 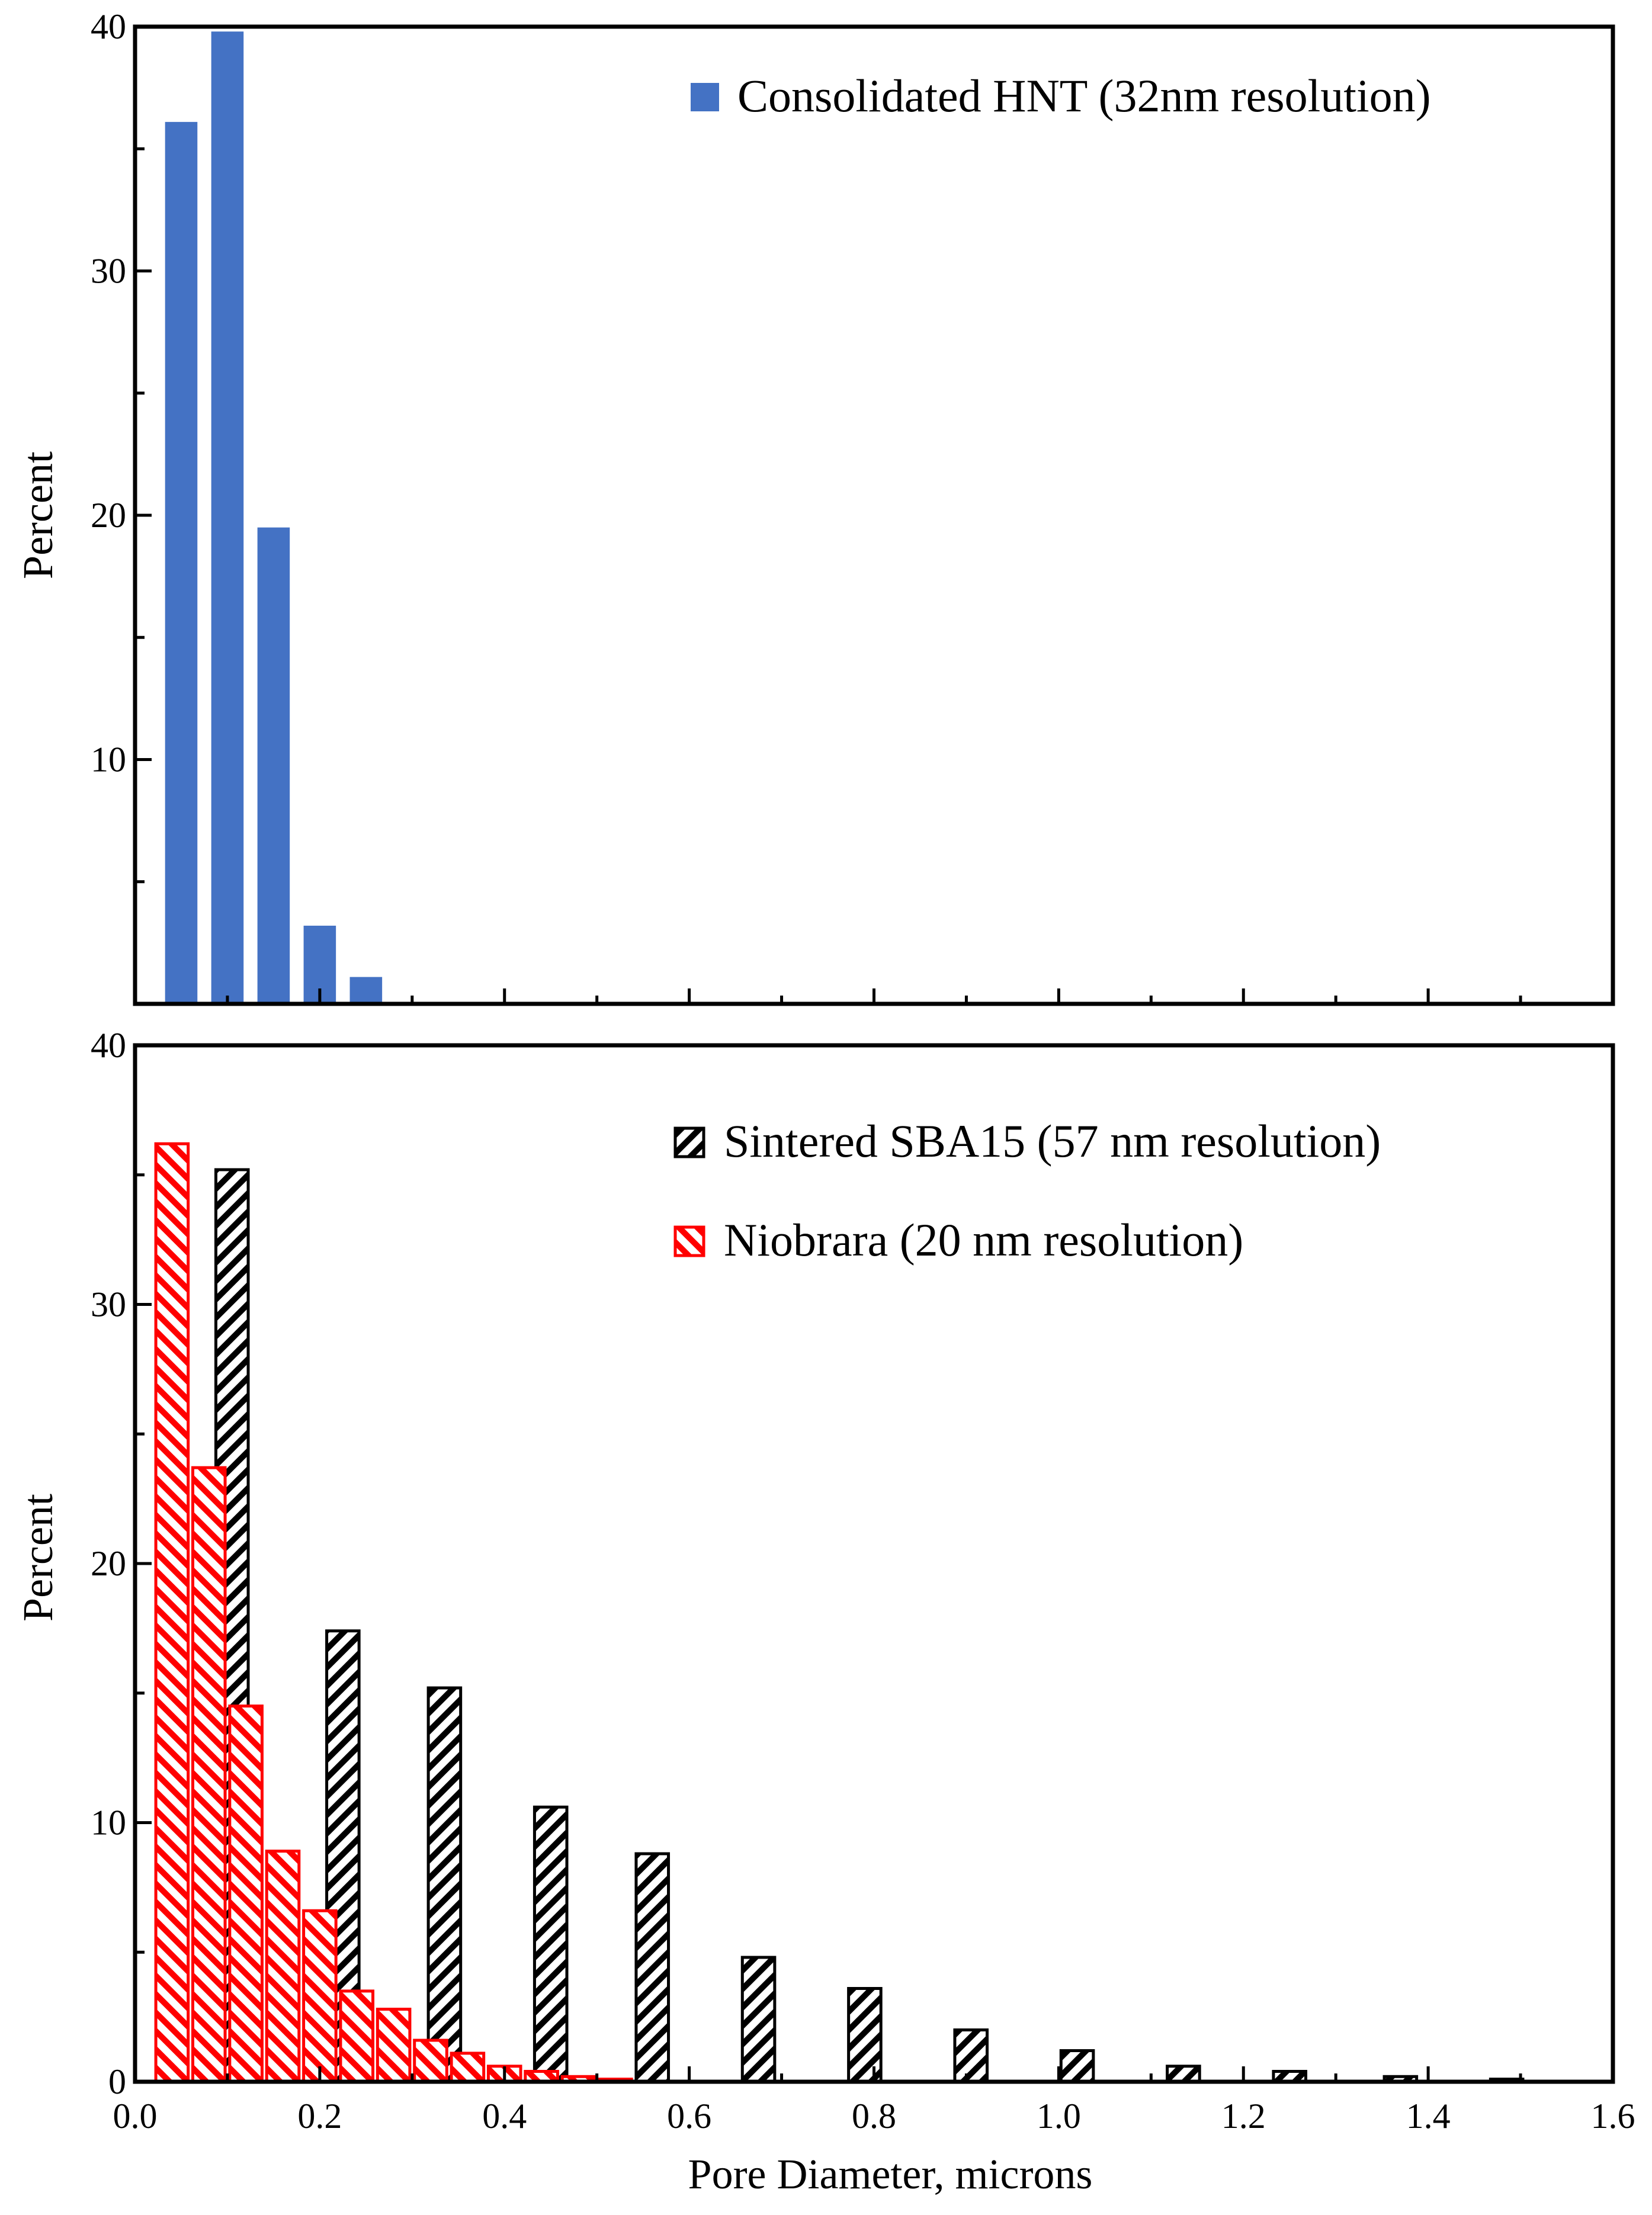 I want to click on legend-label-niobrara: Niobrara (20 nm resolution), so click(x=983, y=1240).